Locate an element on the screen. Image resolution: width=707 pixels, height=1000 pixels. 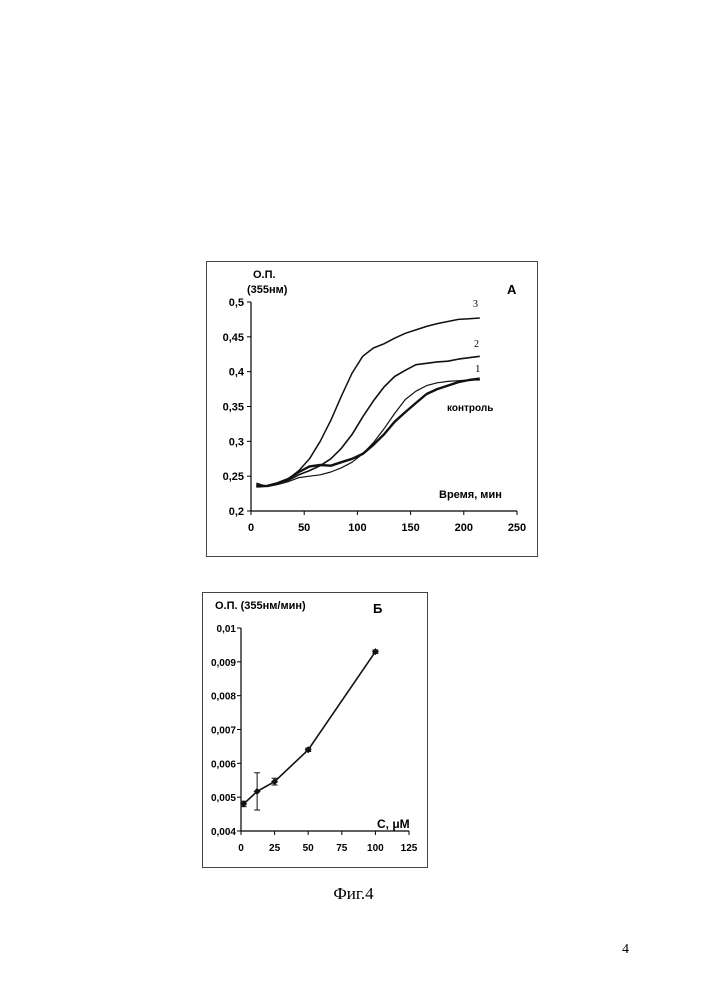
series-line is located at coordinates (310, 728).